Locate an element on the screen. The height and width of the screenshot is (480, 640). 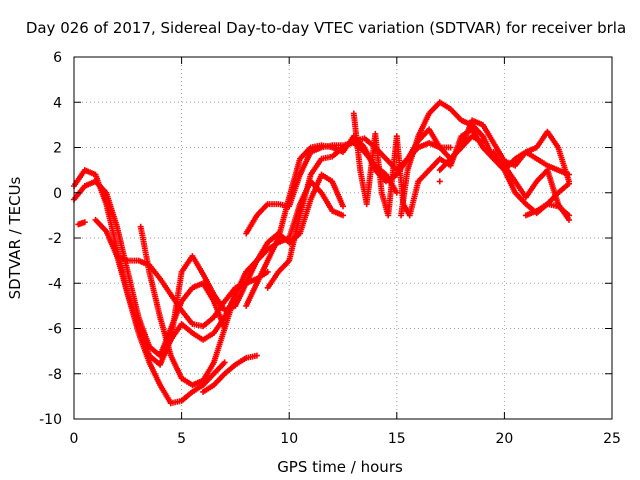
y-tick-label: 4 is located at coordinates (57, 103).